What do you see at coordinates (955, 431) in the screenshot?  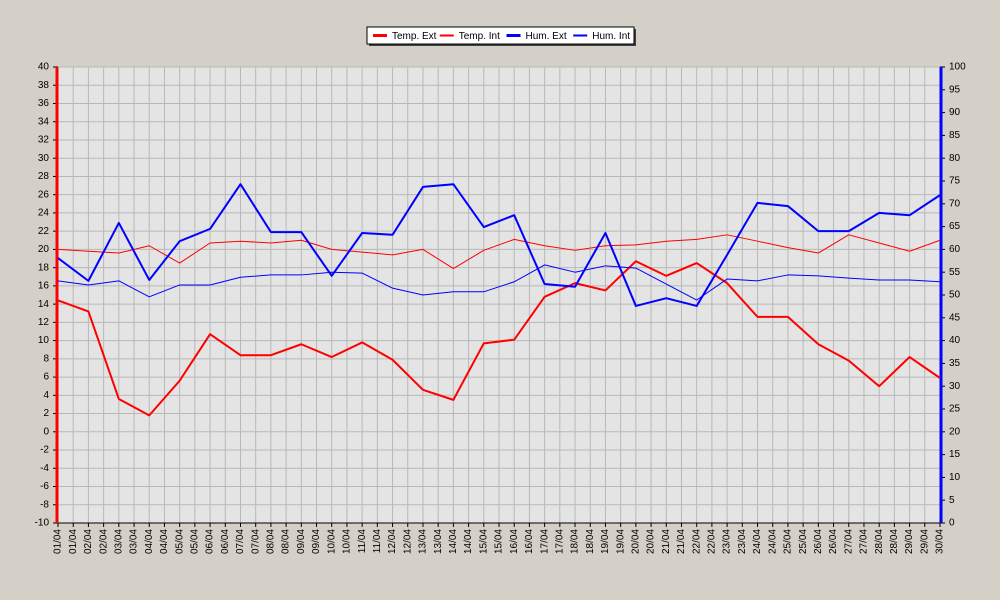 I see `y2-tick-label: 20` at bounding box center [955, 431].